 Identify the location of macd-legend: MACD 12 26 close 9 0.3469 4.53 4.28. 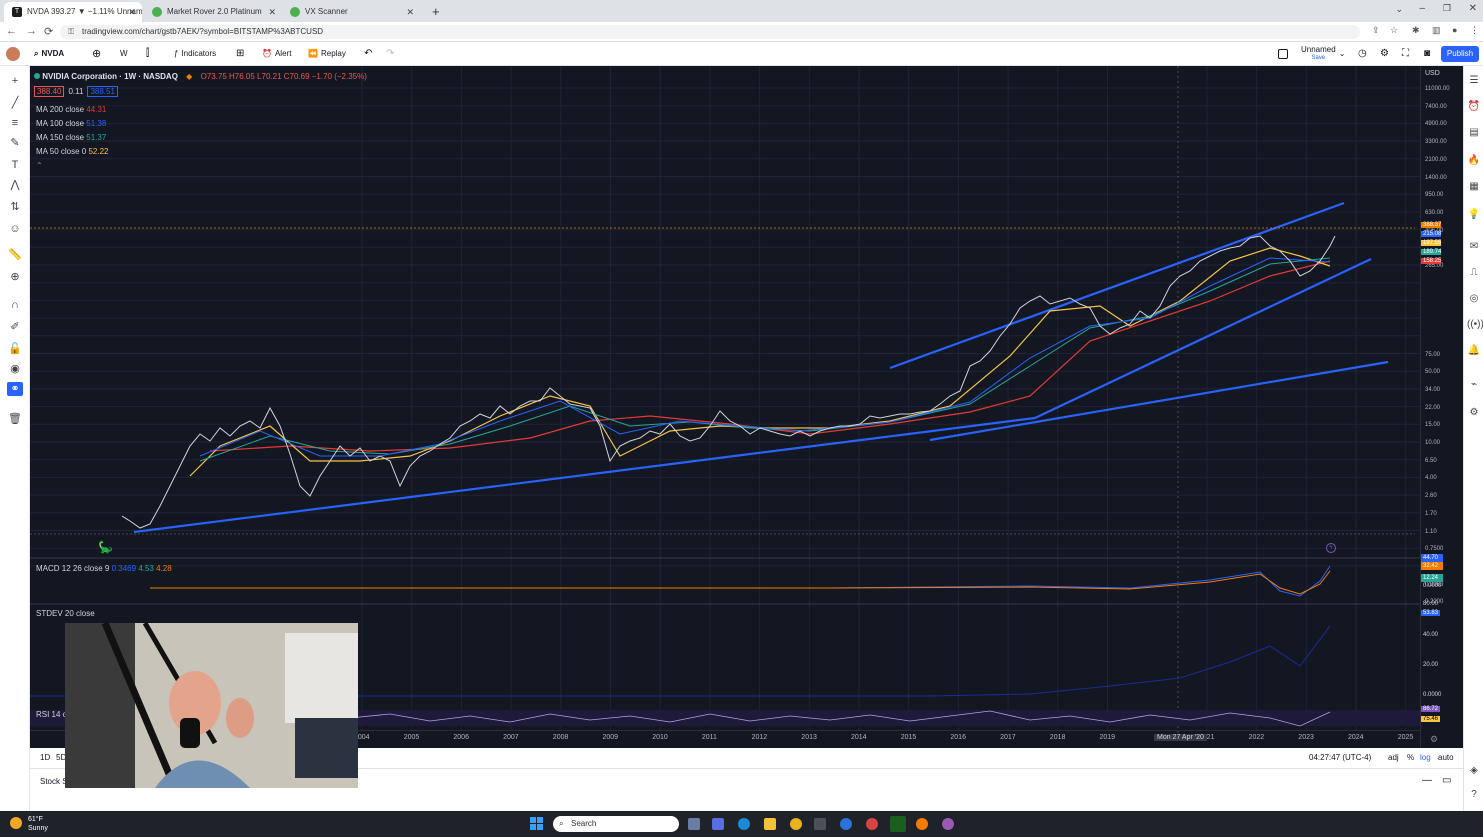
(104, 568).